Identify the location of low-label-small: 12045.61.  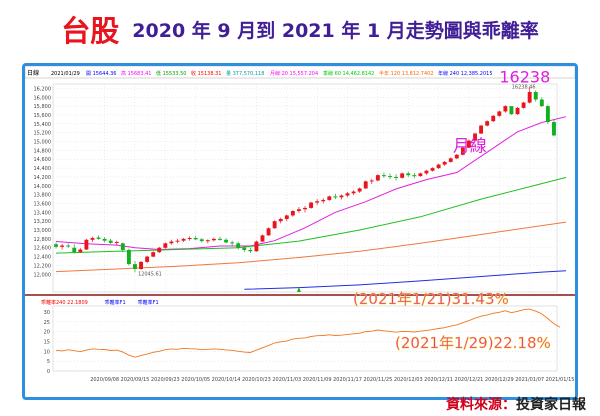
(150, 274).